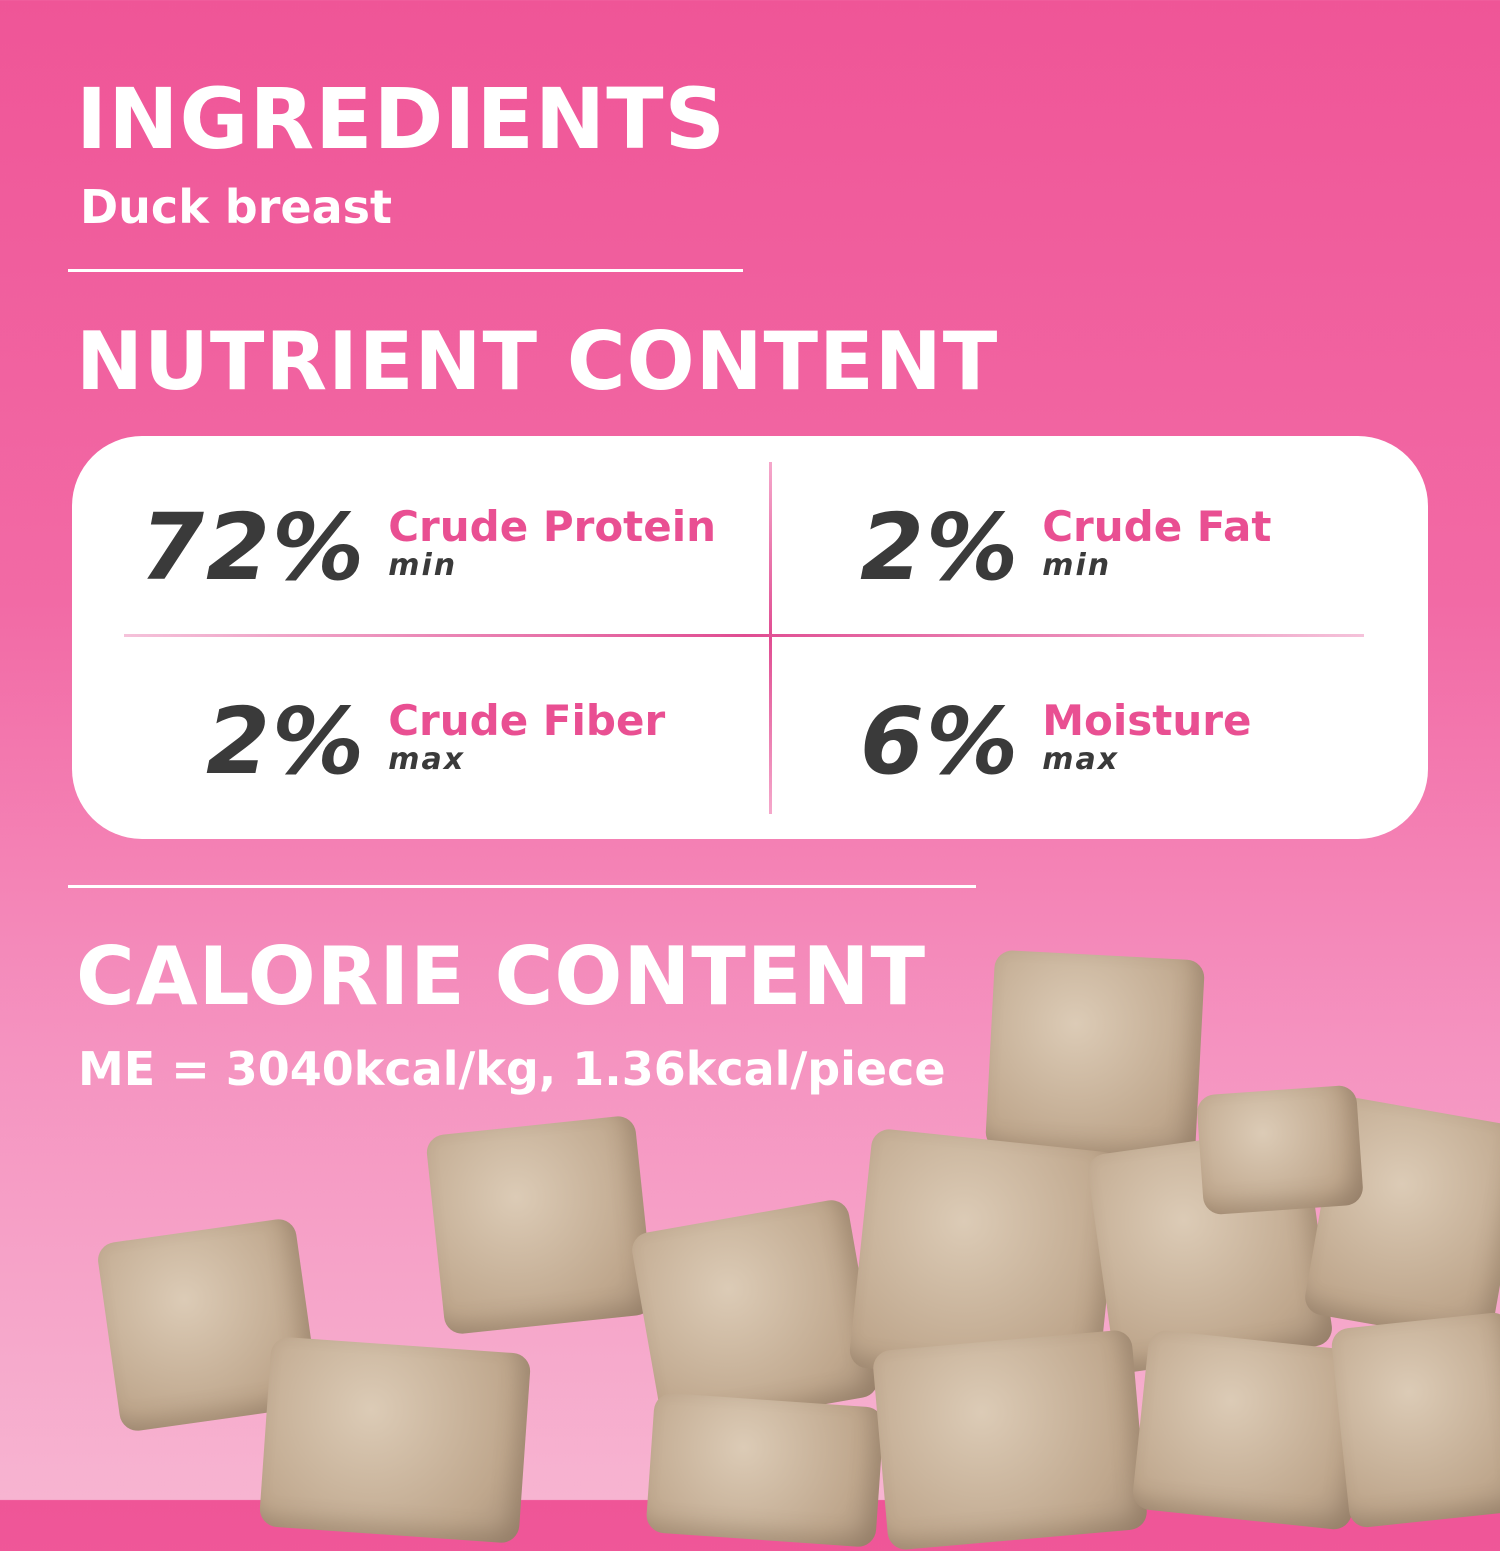 This screenshot has width=1500, height=1551. What do you see at coordinates (744, 635) in the screenshot?
I see `horizontal-divider` at bounding box center [744, 635].